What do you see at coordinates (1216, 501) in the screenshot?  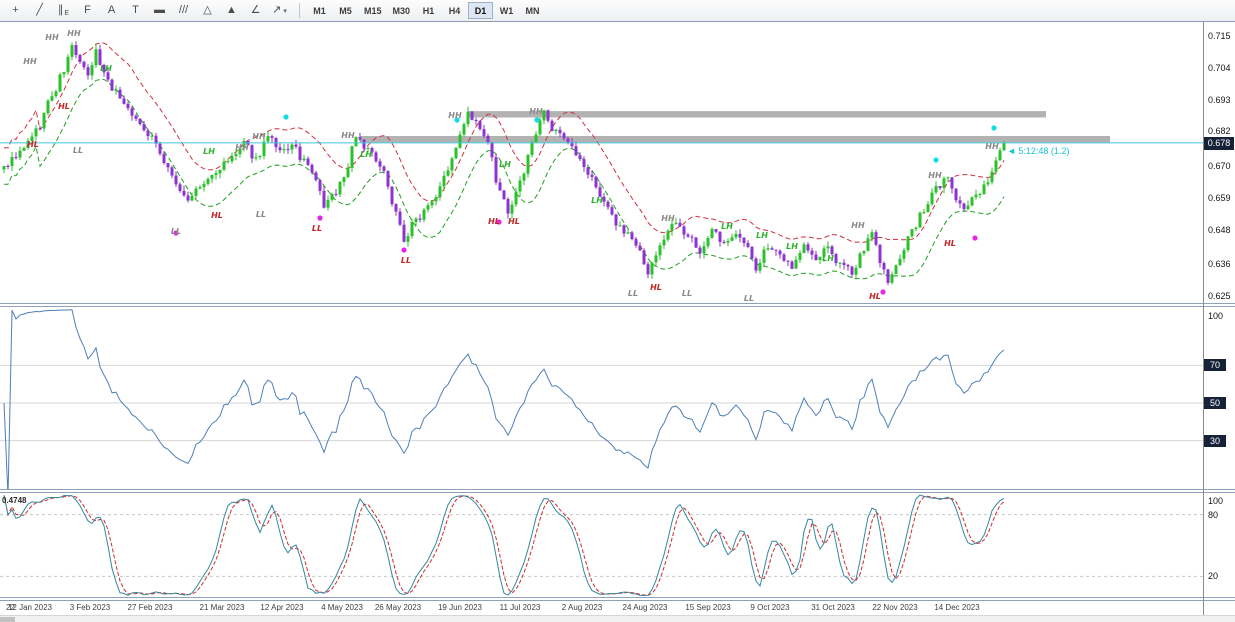 I see `stoch-axis-label: 100` at bounding box center [1216, 501].